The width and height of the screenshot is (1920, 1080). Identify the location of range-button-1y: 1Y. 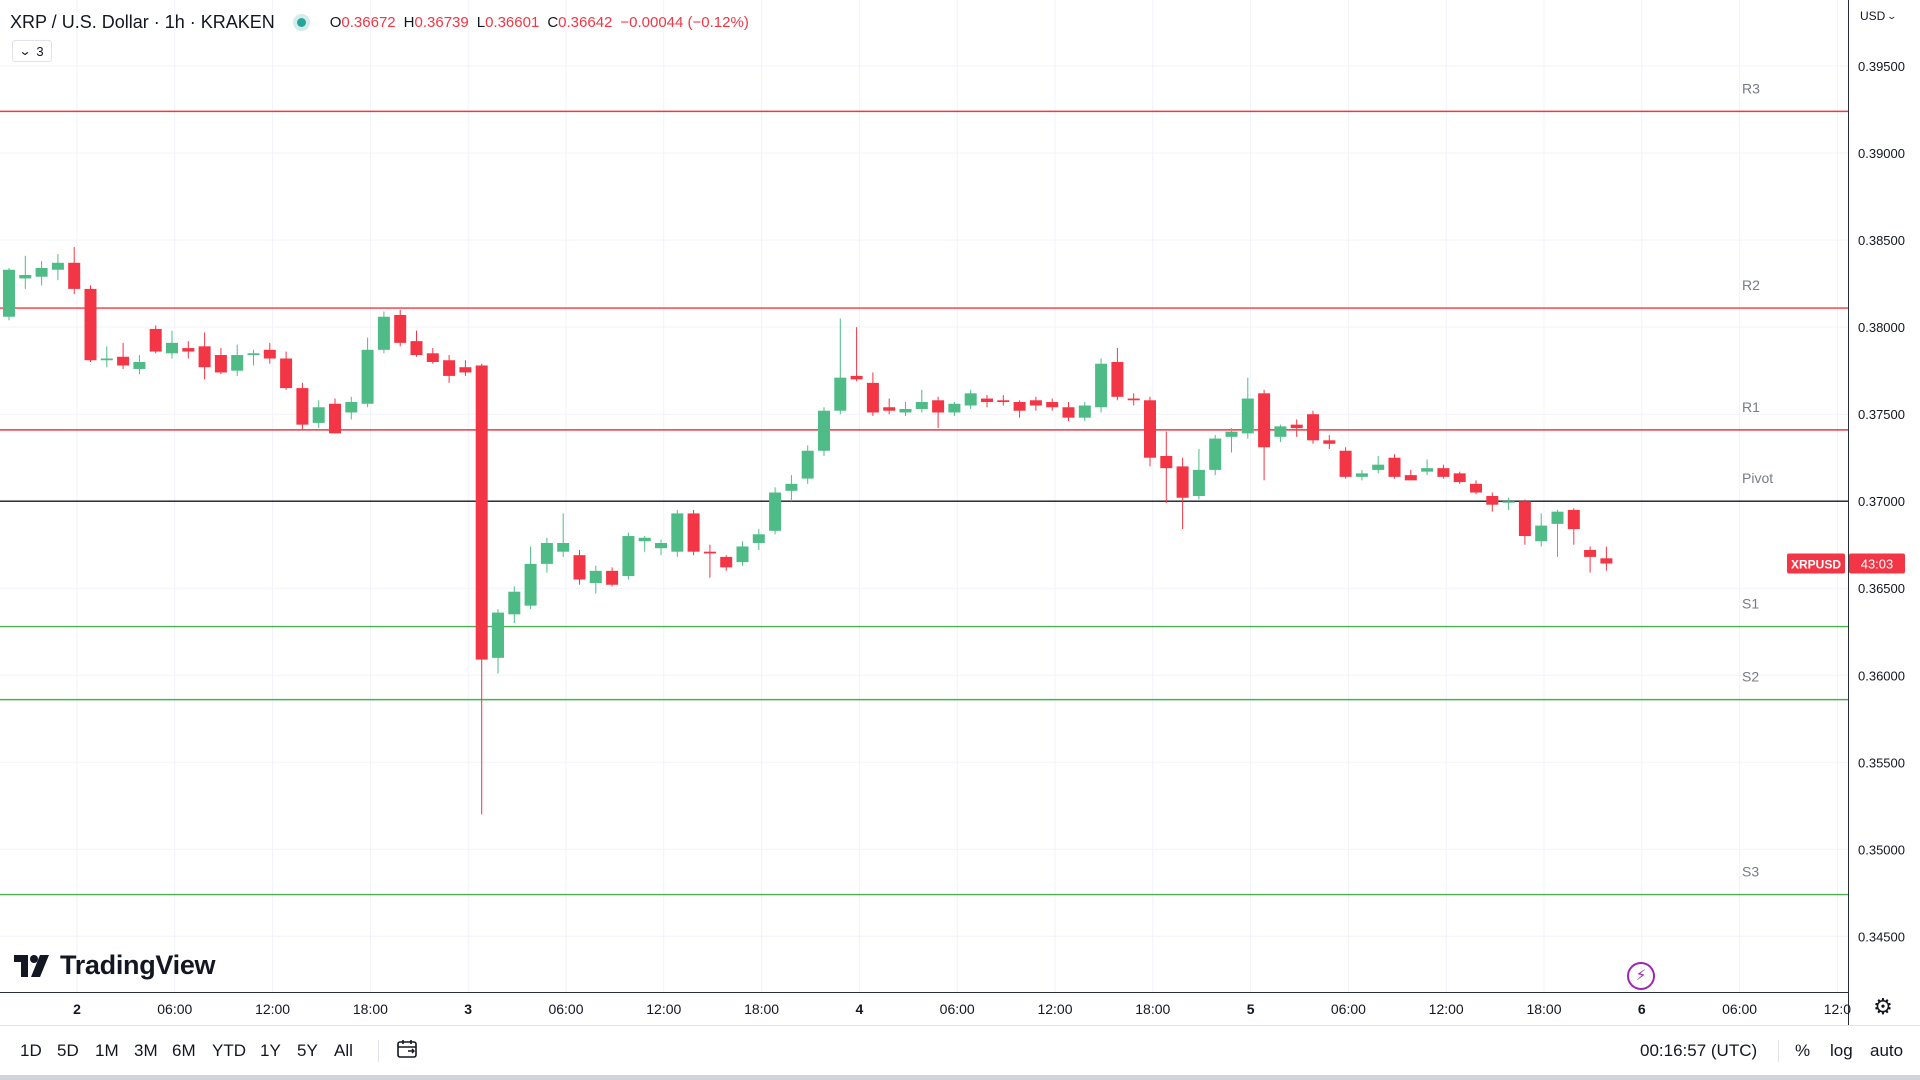
(270, 1050).